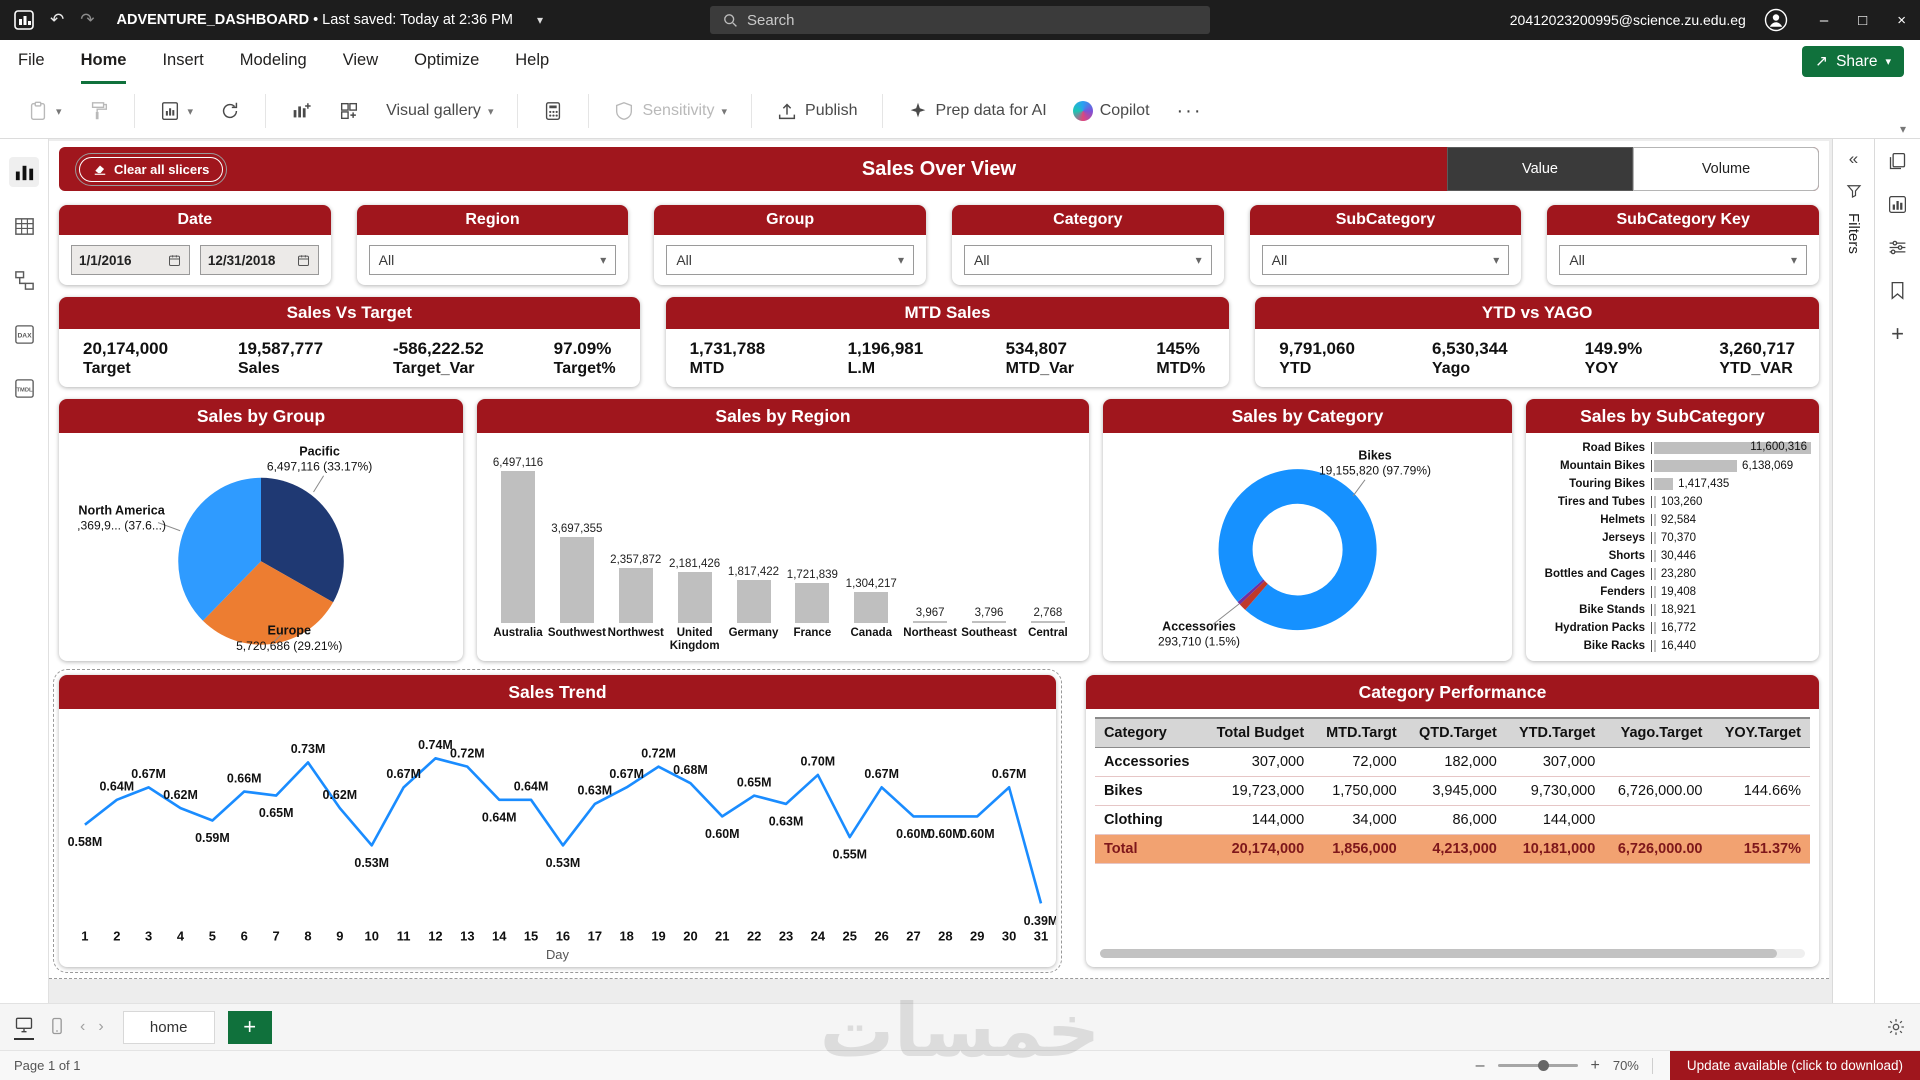  What do you see at coordinates (1540, 169) in the screenshot?
I see `value-toggle-button: Value` at bounding box center [1540, 169].